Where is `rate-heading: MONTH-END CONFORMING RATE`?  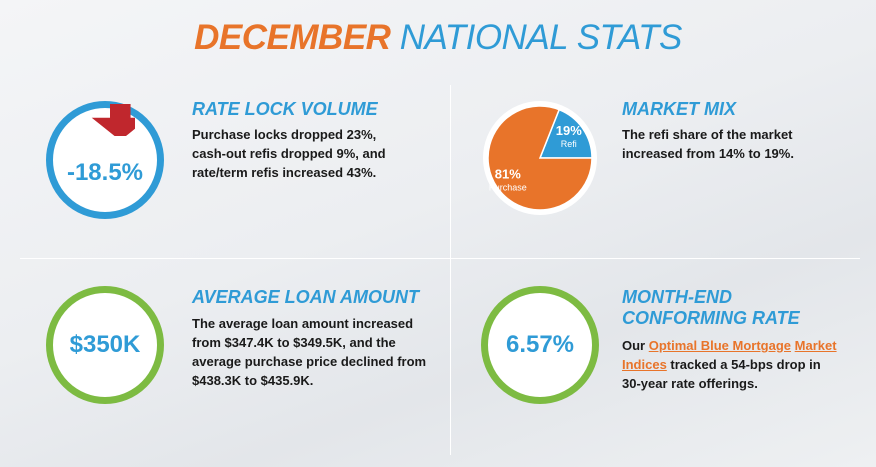 rate-heading: MONTH-END CONFORMING RATE is located at coordinates (711, 308).